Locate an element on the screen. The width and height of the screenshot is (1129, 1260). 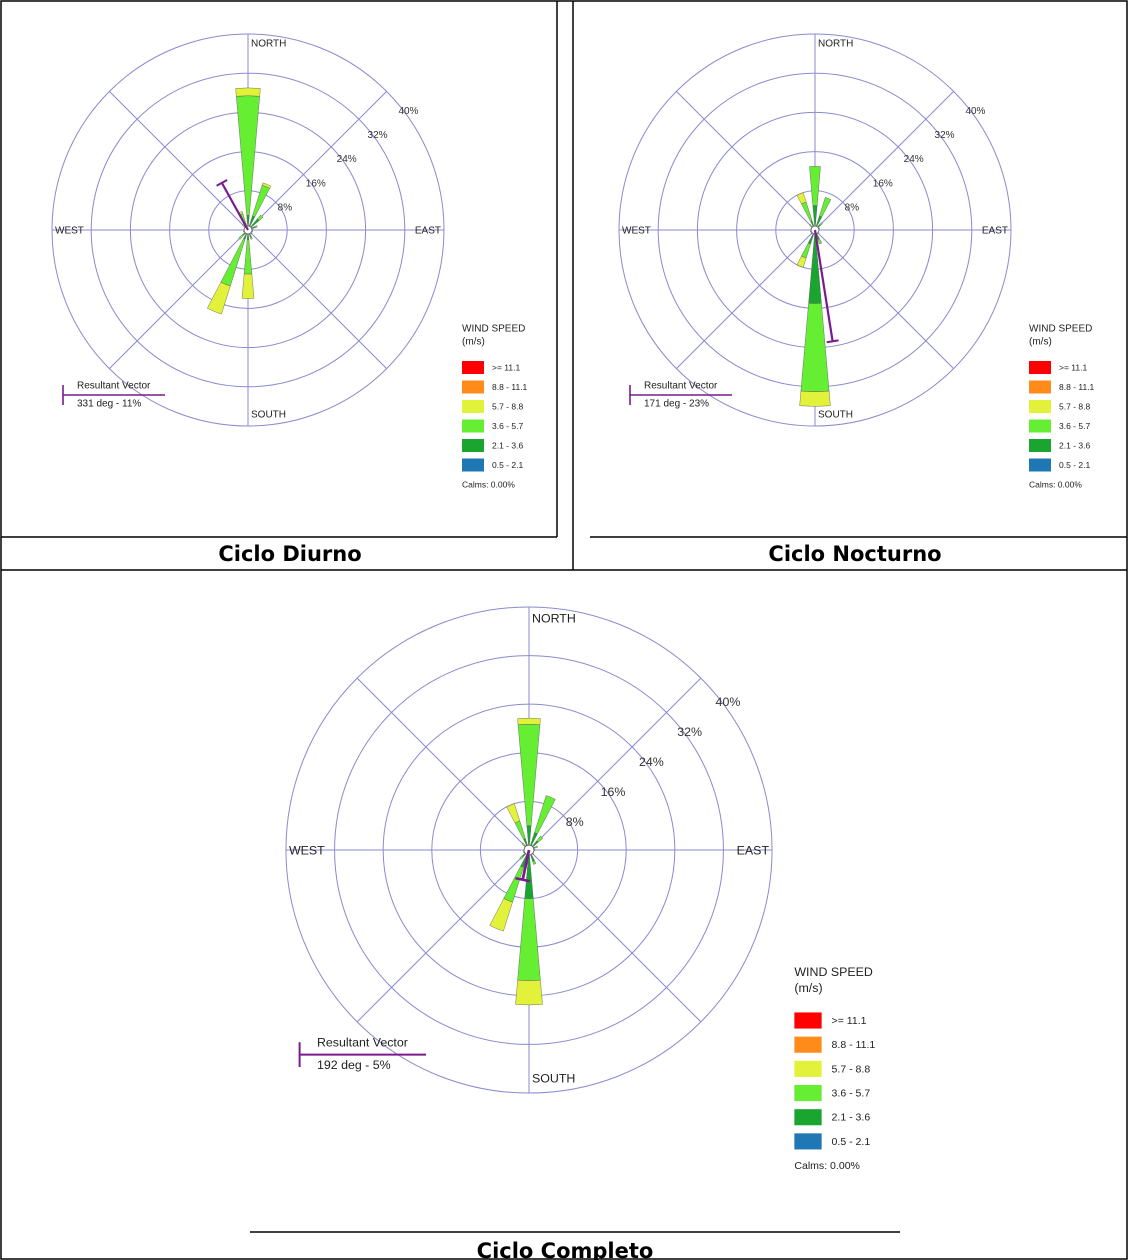
caption: Ciclo Completo is located at coordinates (565, 1249).